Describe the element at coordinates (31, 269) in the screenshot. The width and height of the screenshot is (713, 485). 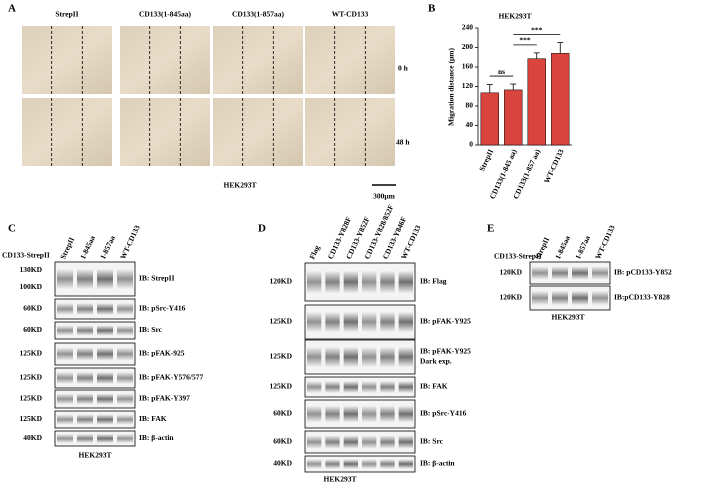
I see `marker-label: 130KD` at that location.